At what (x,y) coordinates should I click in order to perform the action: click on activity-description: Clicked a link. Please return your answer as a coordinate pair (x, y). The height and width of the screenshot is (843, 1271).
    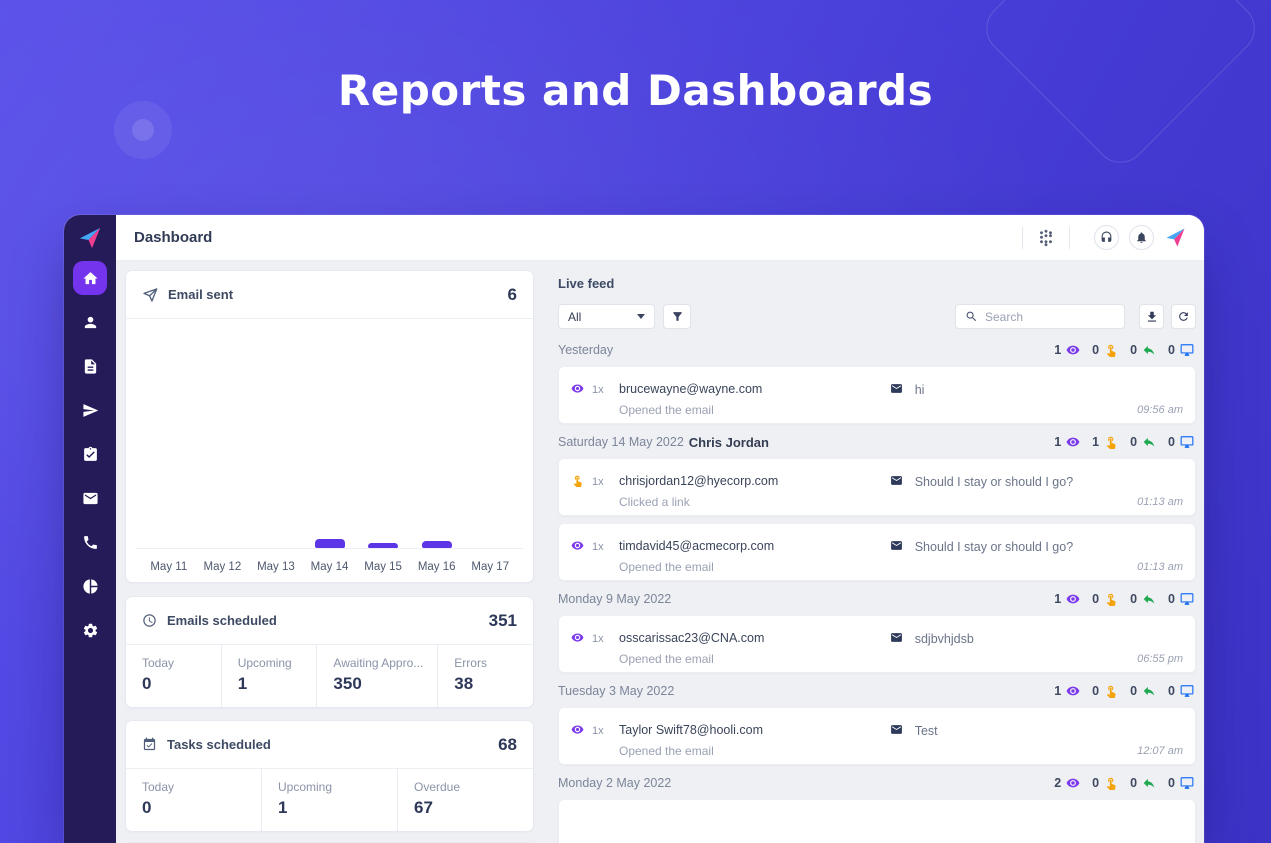
    Looking at the image, I should click on (654, 502).